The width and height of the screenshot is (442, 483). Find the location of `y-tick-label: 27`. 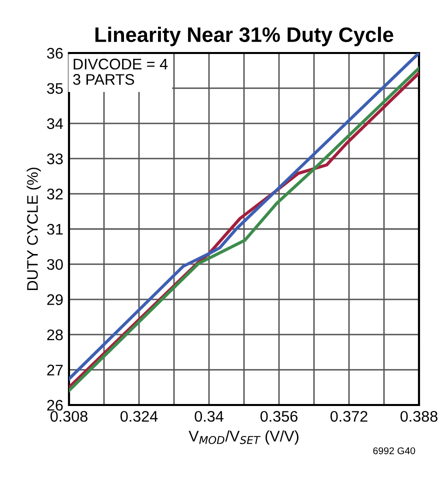

y-tick-label: 27 is located at coordinates (55, 370).